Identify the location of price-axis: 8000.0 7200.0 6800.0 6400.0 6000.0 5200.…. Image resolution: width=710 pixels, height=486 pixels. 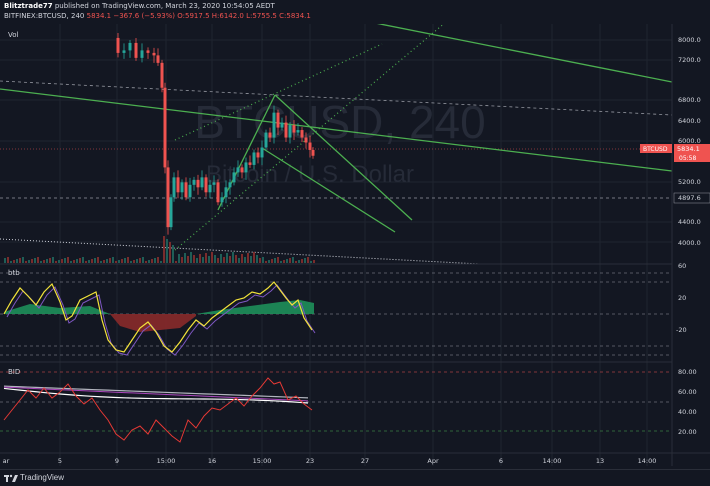
(675, 246).